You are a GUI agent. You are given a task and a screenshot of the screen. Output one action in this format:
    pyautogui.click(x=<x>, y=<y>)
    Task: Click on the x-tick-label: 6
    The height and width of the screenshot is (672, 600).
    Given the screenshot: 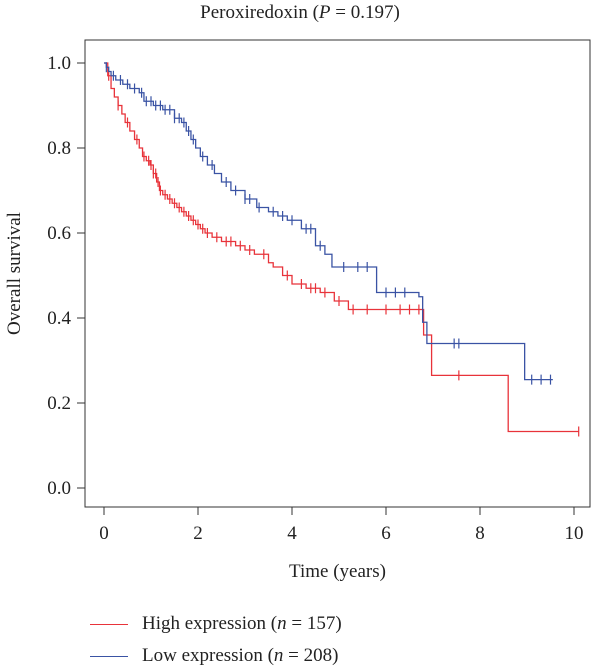 What is the action you would take?
    pyautogui.click(x=386, y=533)
    